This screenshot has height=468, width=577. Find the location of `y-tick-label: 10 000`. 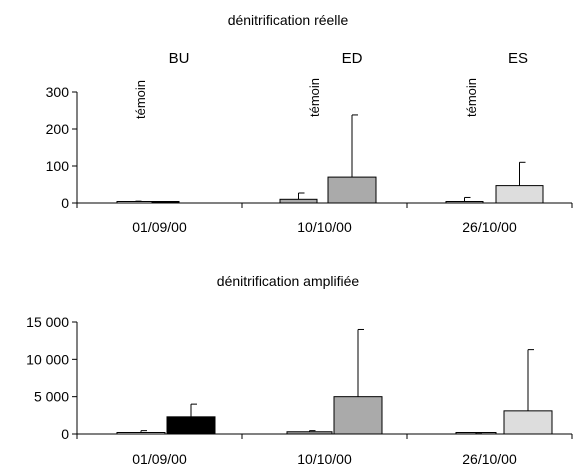

y-tick-label: 10 000 is located at coordinates (47, 359).